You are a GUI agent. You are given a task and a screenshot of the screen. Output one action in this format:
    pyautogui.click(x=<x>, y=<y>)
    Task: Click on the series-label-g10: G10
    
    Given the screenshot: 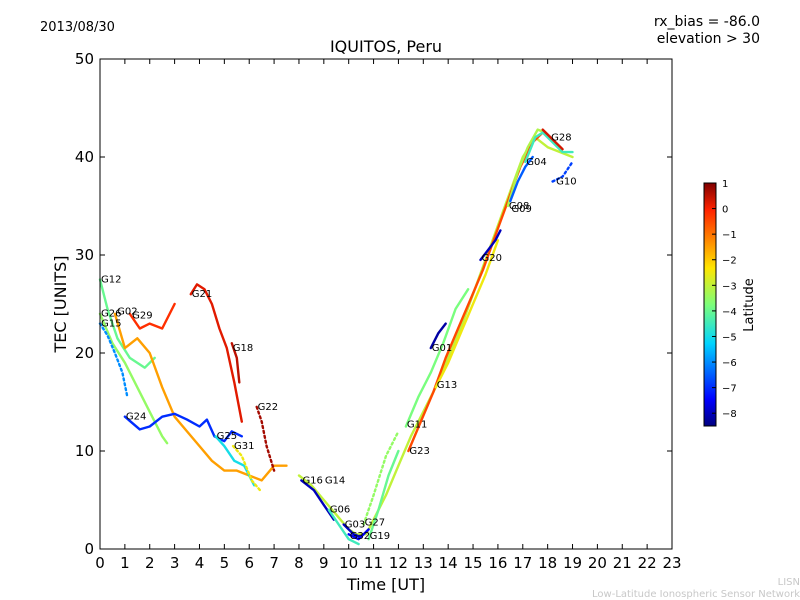 What is the action you would take?
    pyautogui.click(x=566, y=181)
    